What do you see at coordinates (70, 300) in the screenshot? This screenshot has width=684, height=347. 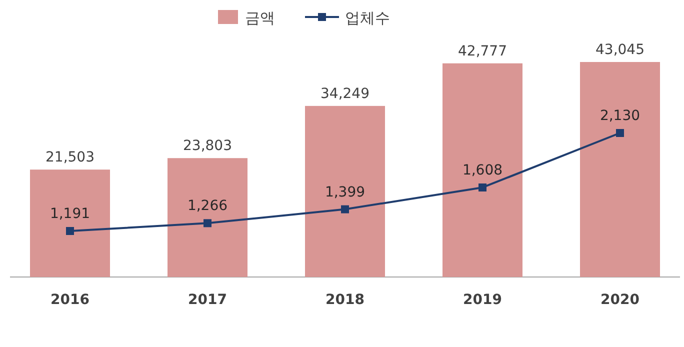 I see `x-tick-label: 2016` at bounding box center [70, 300].